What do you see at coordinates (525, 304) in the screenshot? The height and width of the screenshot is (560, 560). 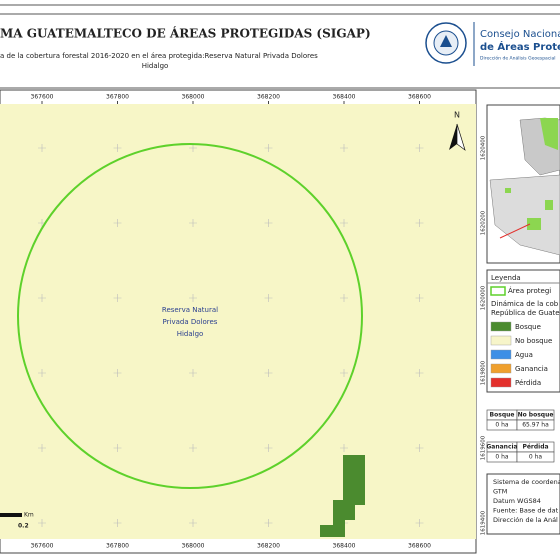 I see `legend-heading: Dinámica de la cob` at bounding box center [525, 304].